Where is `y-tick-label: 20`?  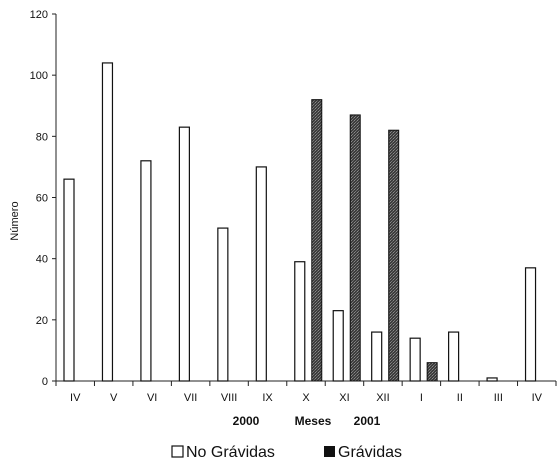 y-tick-label: 20 is located at coordinates (42, 321).